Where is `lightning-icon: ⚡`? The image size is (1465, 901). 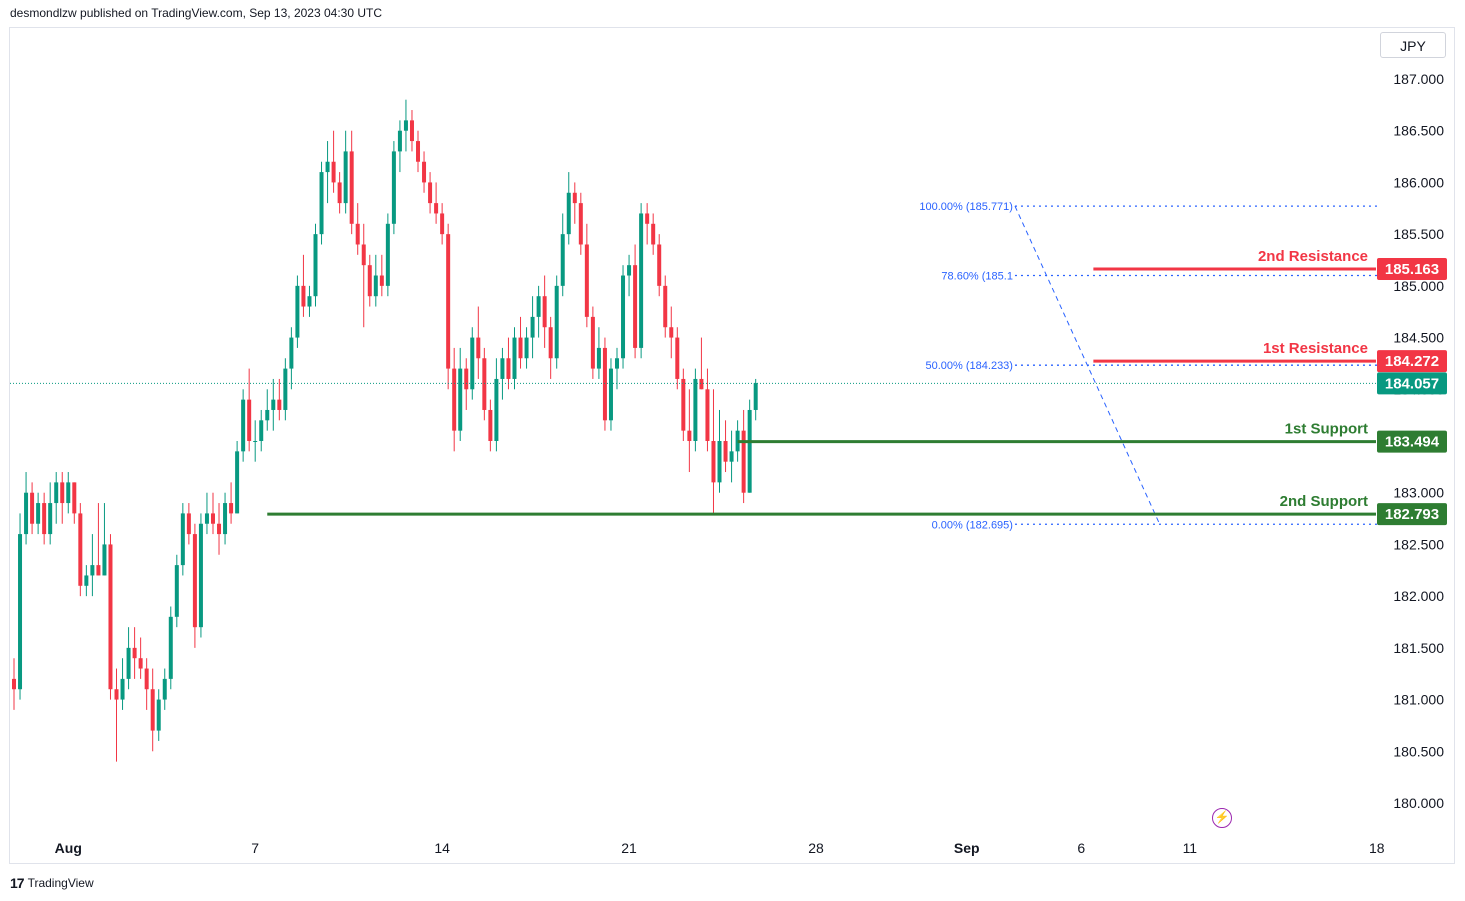
lightning-icon: ⚡ is located at coordinates (1222, 818).